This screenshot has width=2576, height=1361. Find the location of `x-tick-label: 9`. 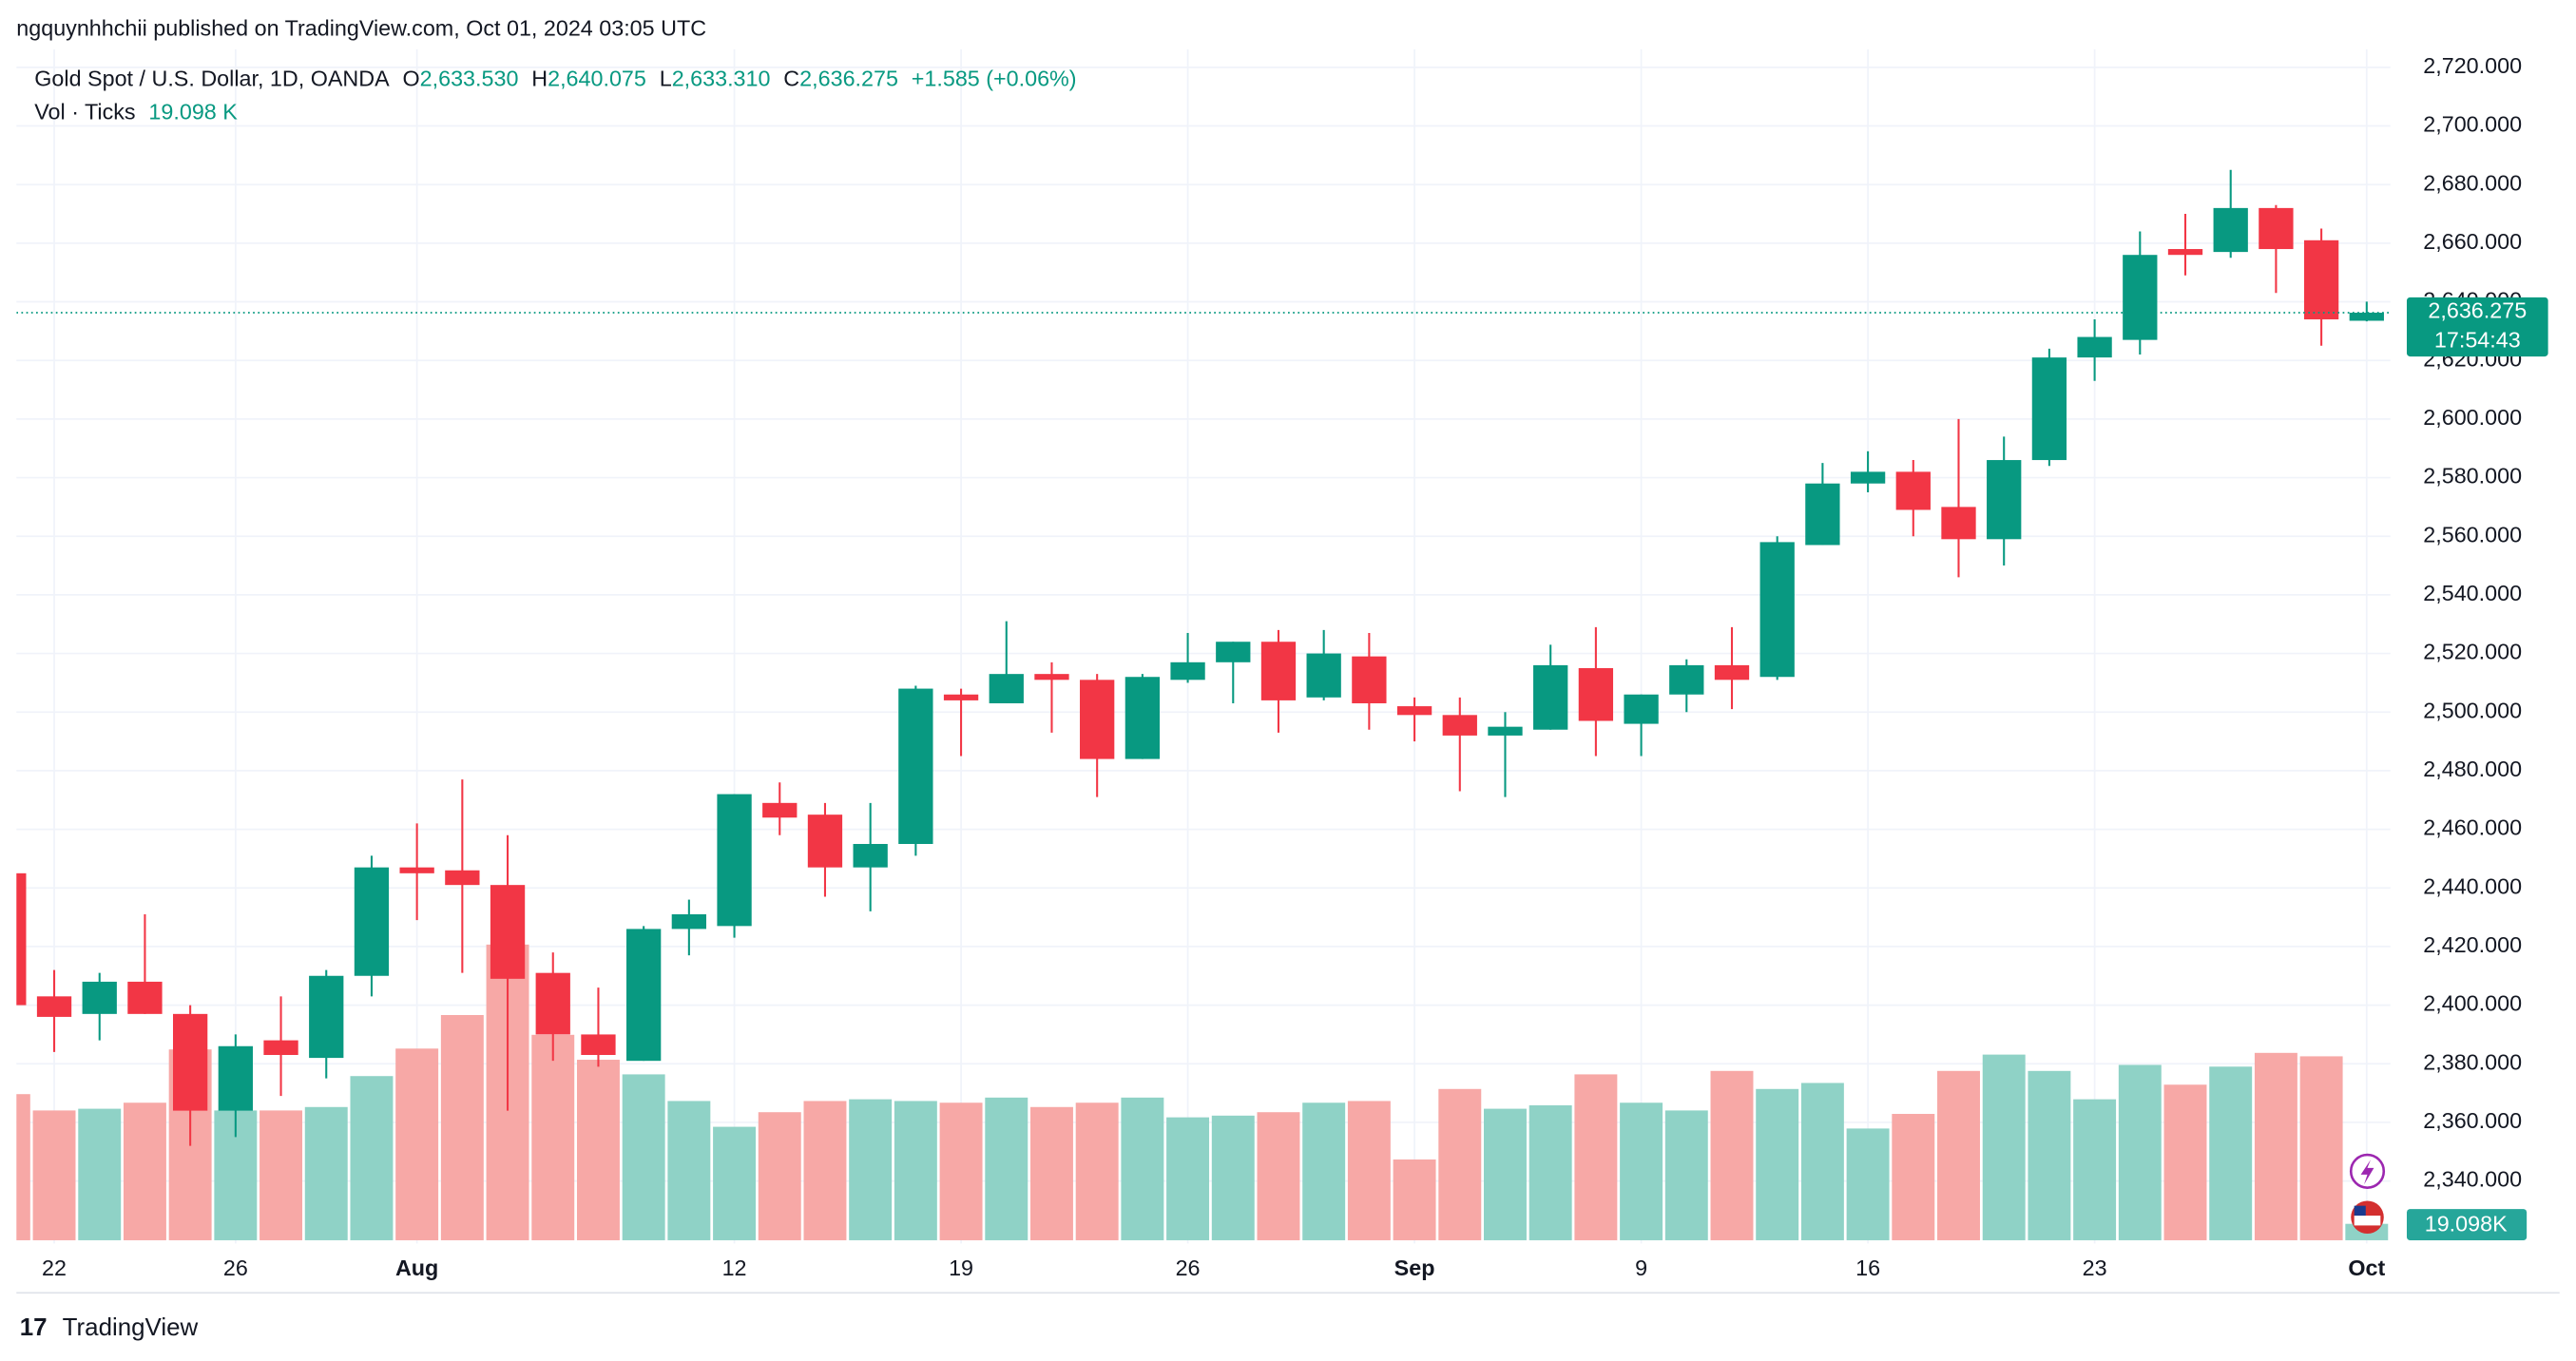

x-tick-label: 9 is located at coordinates (1641, 1268).